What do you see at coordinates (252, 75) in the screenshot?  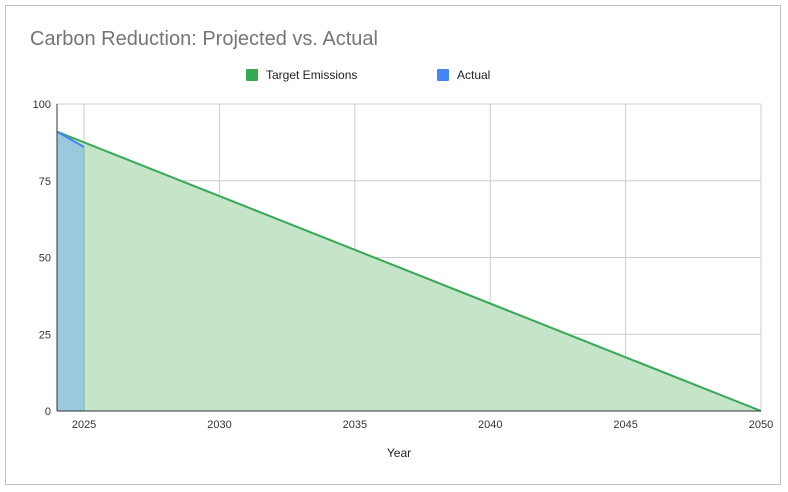 I see `legend-swatch-target` at bounding box center [252, 75].